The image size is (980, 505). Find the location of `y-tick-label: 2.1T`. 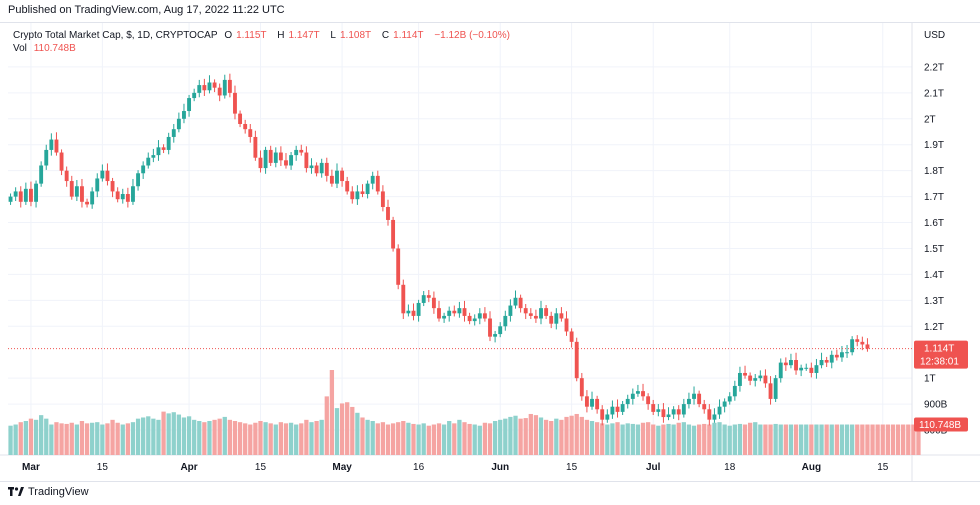

y-tick-label: 2.1T is located at coordinates (934, 93).